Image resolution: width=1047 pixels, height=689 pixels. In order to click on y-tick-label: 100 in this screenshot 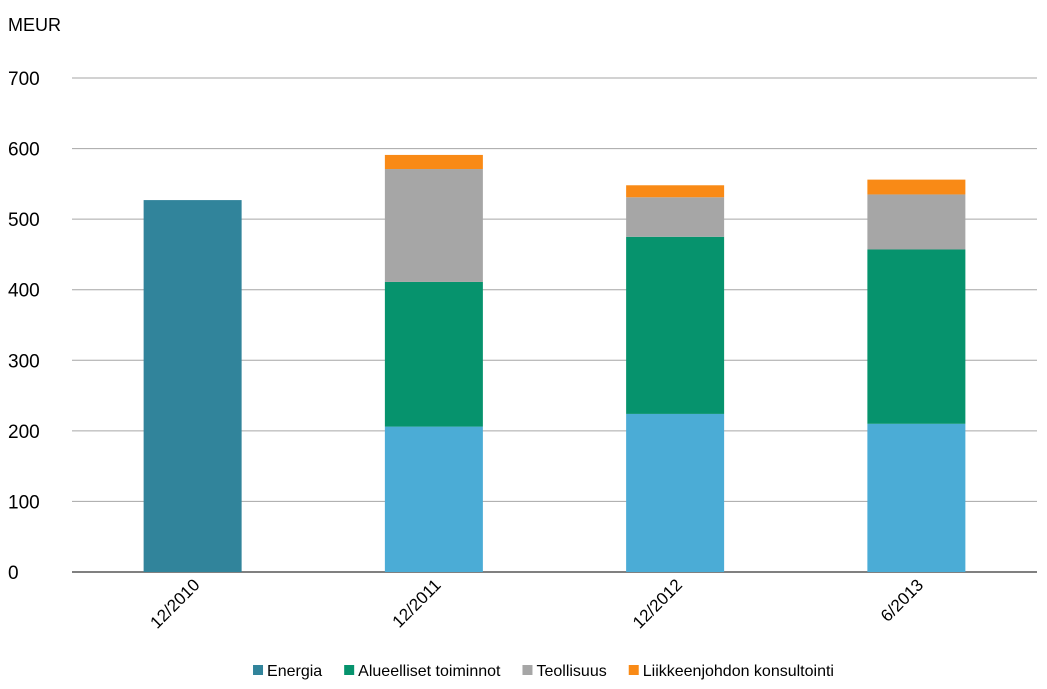, I will do `click(24, 502)`.